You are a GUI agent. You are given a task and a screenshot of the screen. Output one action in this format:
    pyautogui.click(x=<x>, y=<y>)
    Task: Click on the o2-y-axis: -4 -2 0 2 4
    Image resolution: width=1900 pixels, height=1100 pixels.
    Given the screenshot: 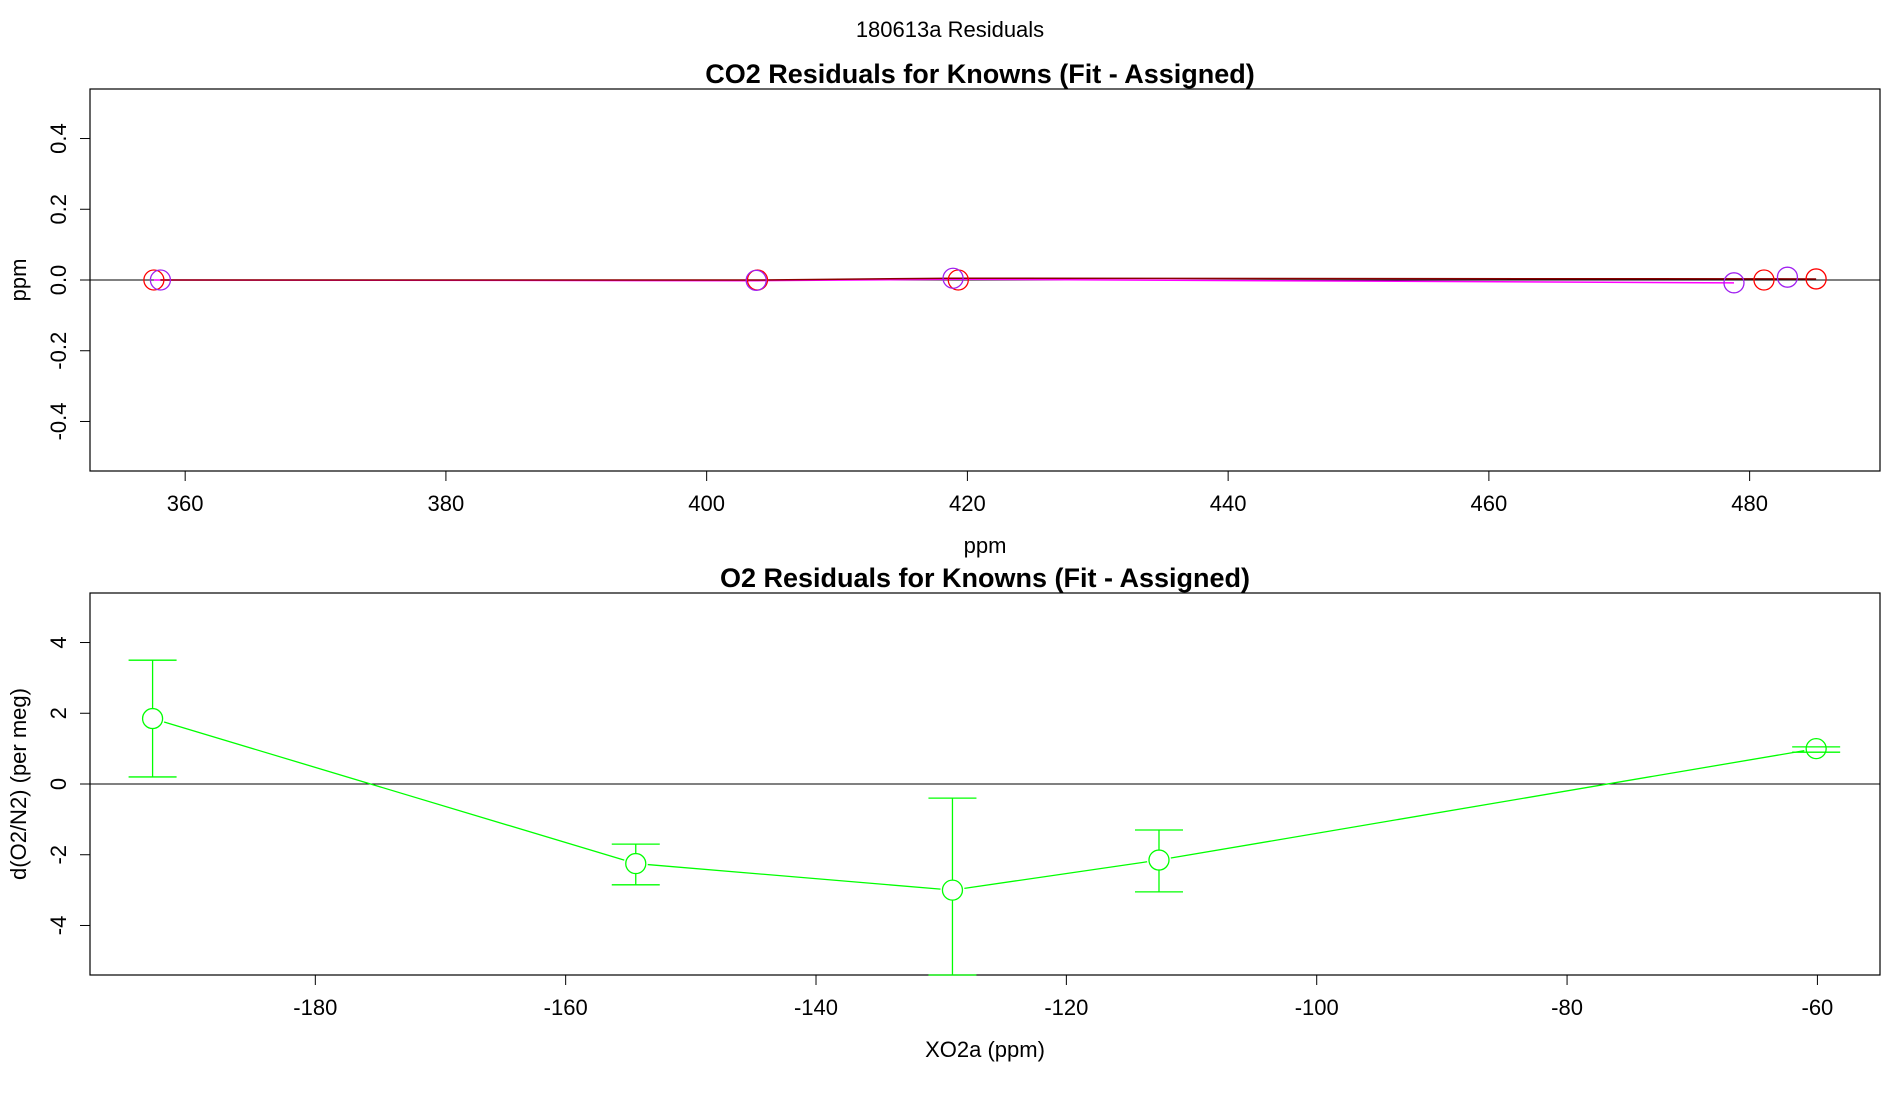 What is the action you would take?
    pyautogui.click(x=68, y=785)
    